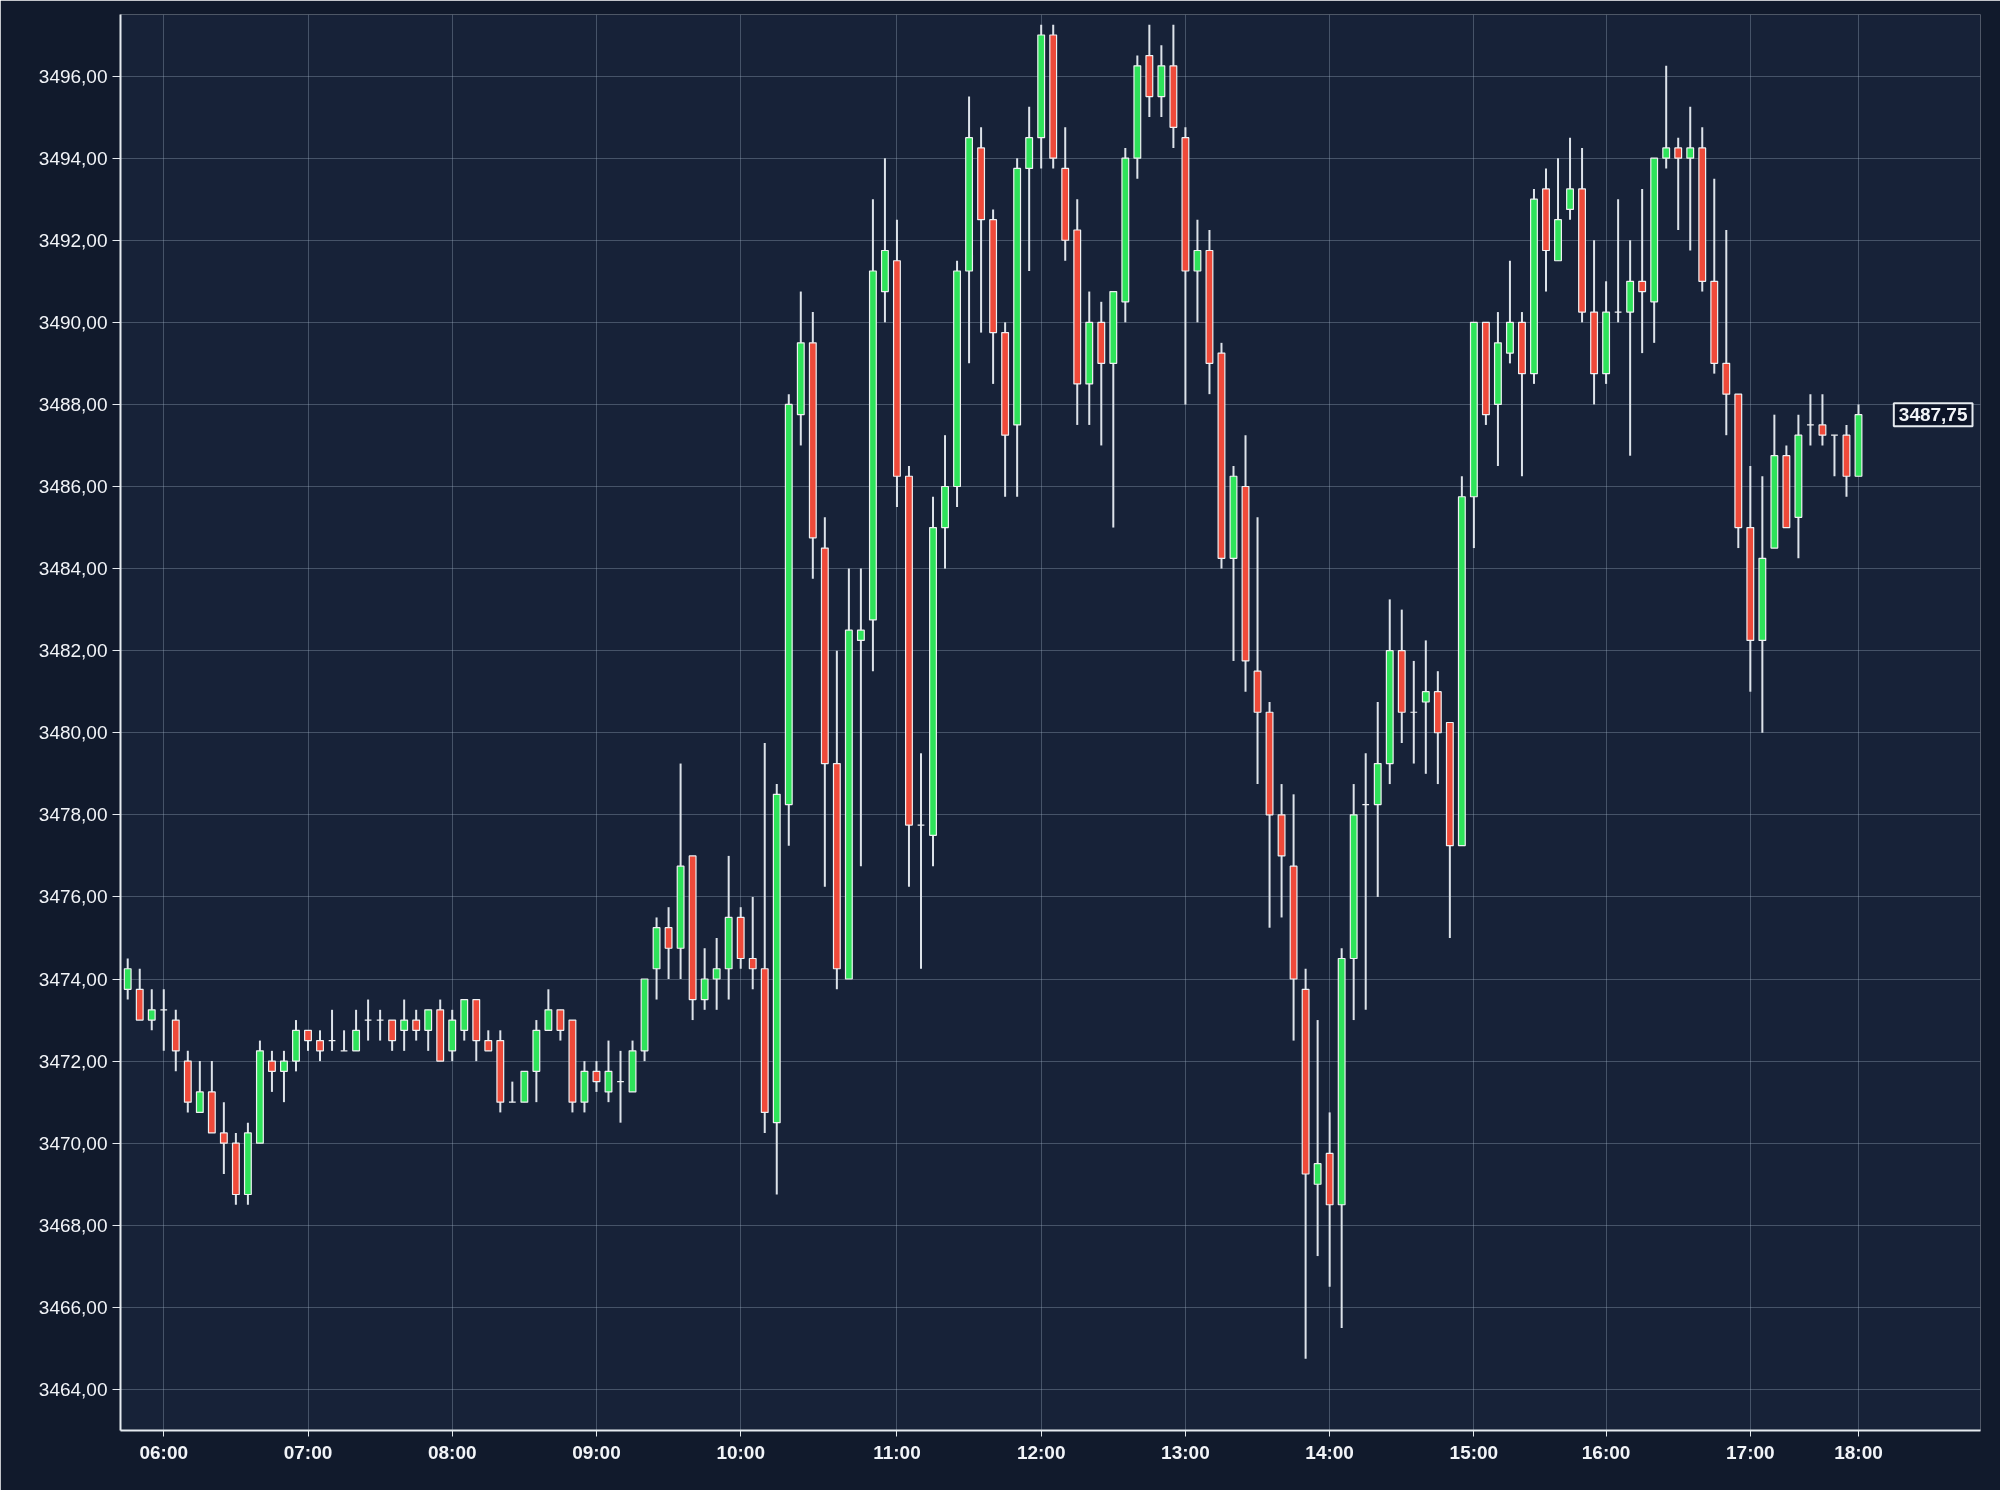 The width and height of the screenshot is (2016, 1512). I want to click on x-tick-label: 09:00, so click(596, 1452).